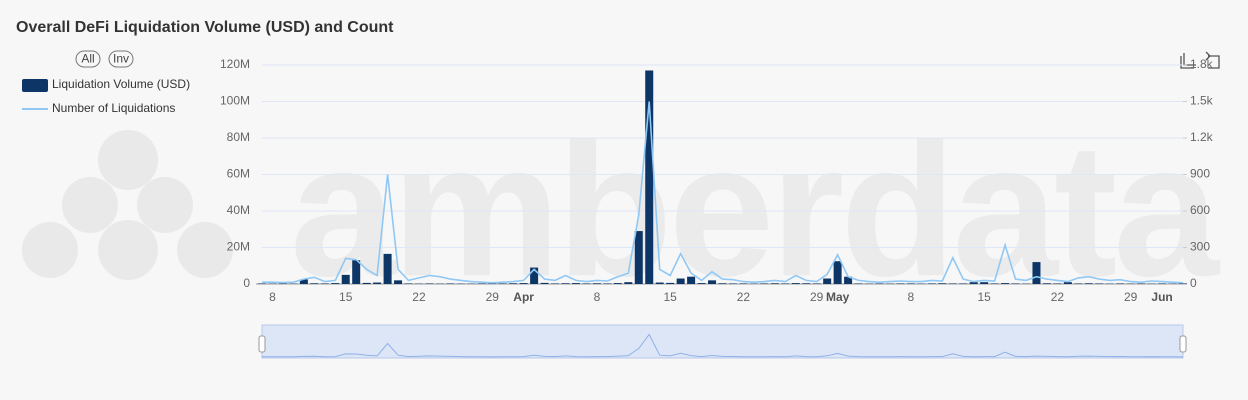 This screenshot has width=1248, height=400. I want to click on y-tick-label: 20M, so click(238, 247).